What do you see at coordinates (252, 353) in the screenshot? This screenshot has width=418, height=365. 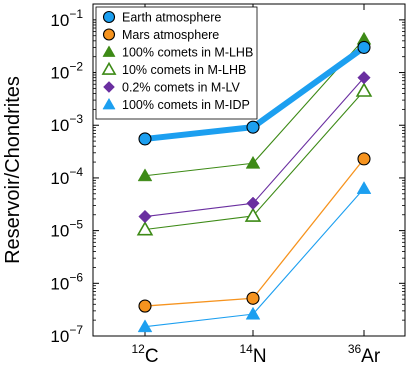 I see `x-tick-label: 14N` at bounding box center [252, 353].